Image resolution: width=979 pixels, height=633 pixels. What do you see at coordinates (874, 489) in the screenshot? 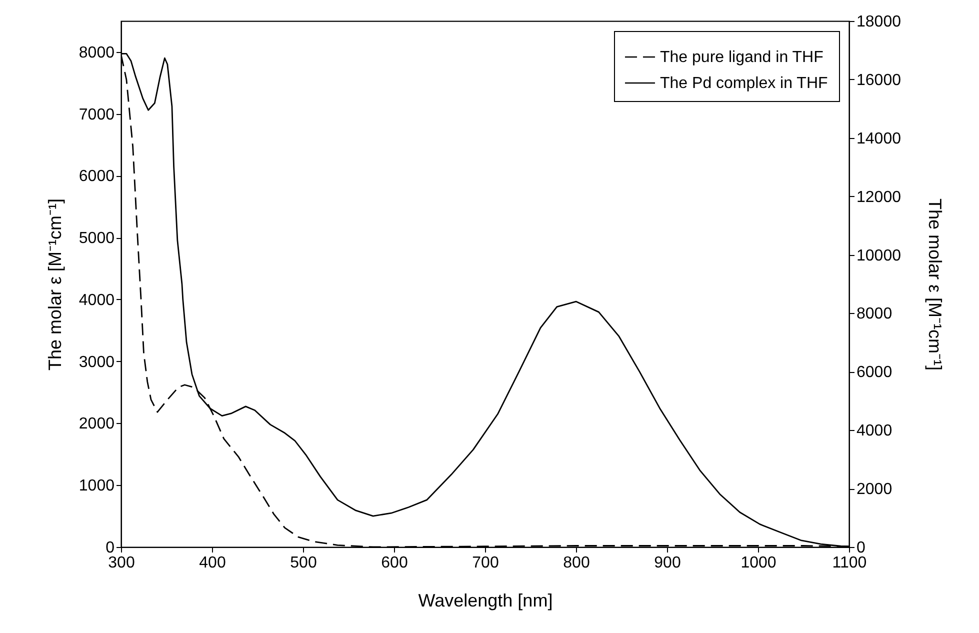
I see `y2-tick-label: 2000` at bounding box center [874, 489].